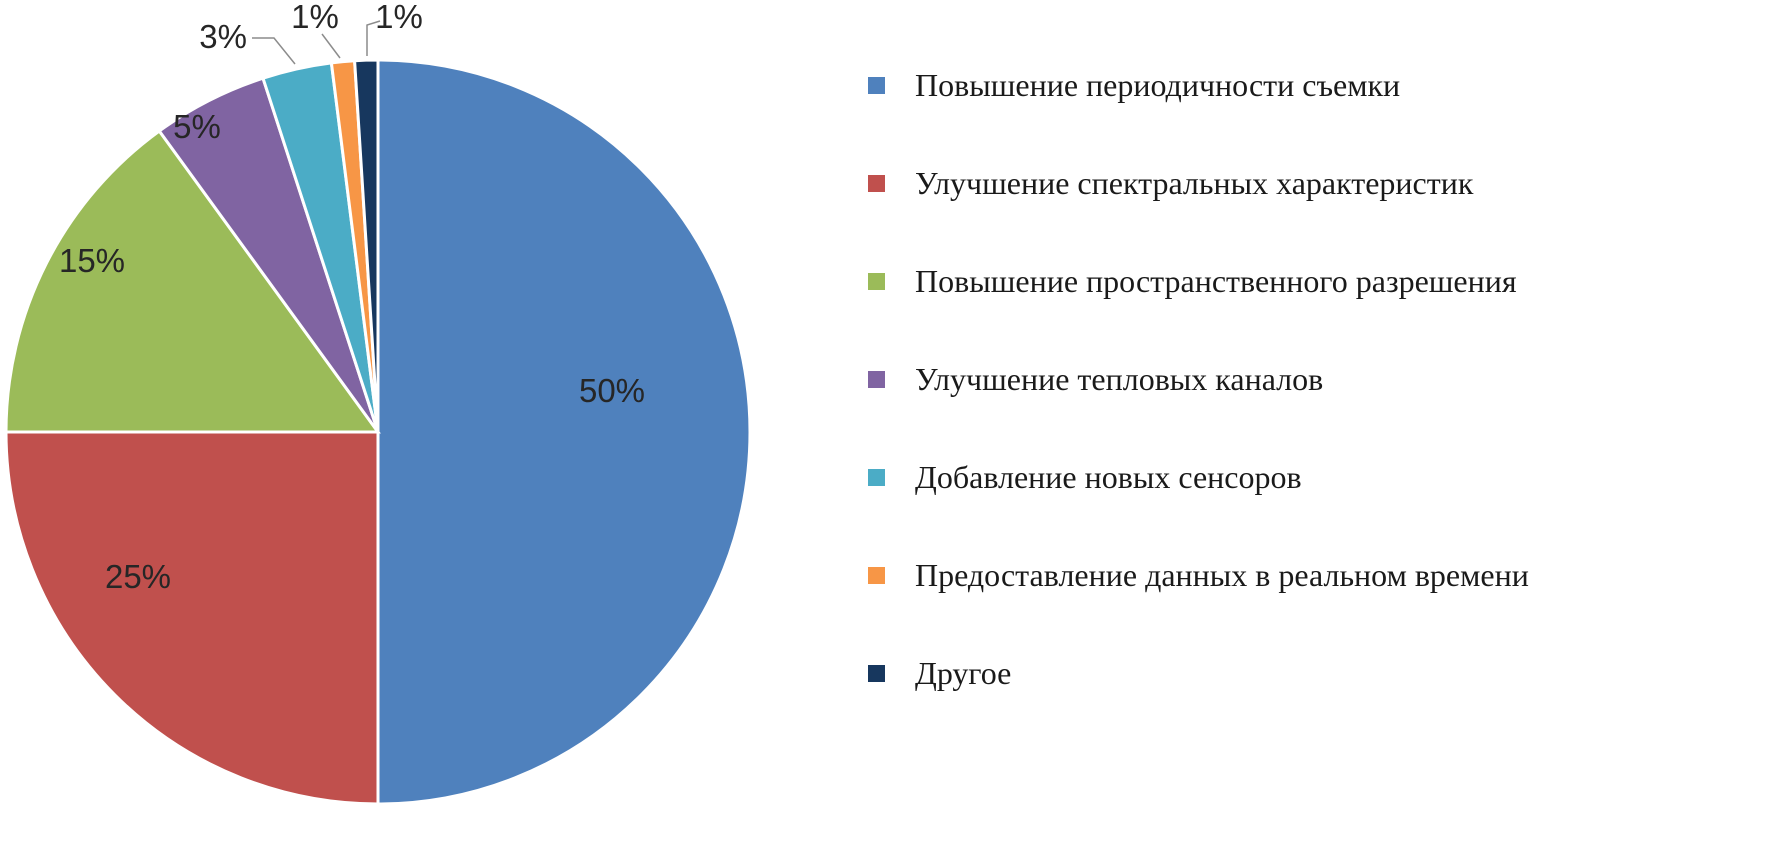 The image size is (1772, 856). What do you see at coordinates (92, 260) in the screenshot?
I see `pie-percentage-label: 15%` at bounding box center [92, 260].